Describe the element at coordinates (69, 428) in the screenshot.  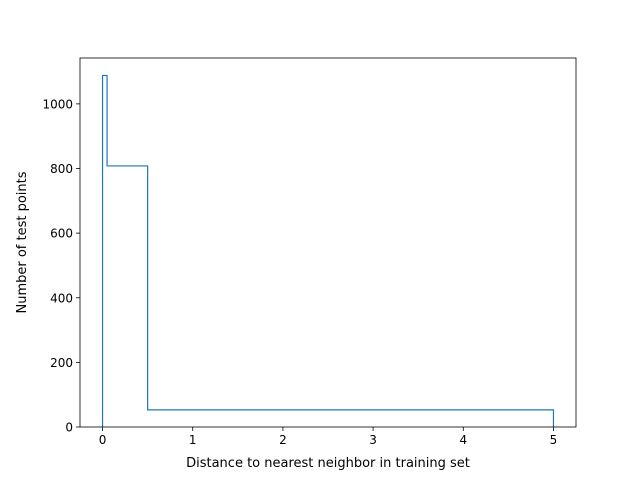
I see `y-tick-label: 0` at that location.